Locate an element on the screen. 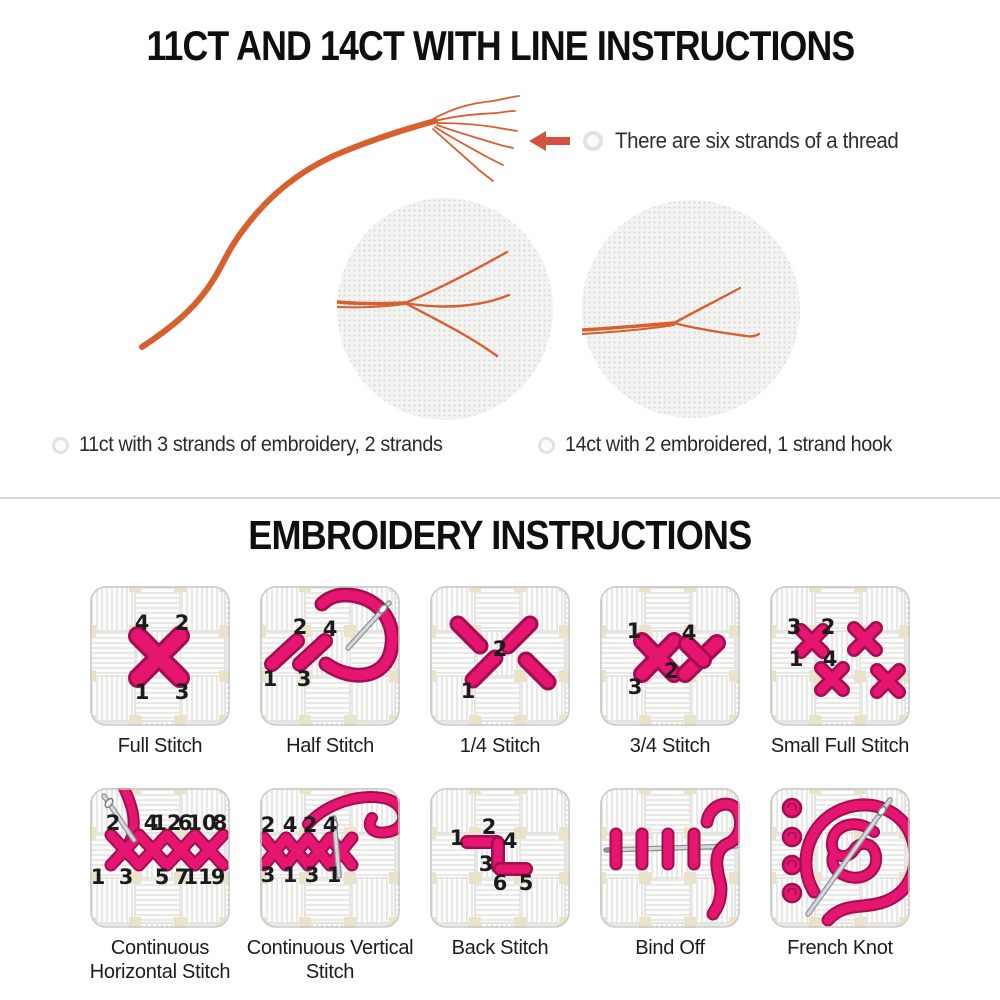  strand-split-3-illustration is located at coordinates (423, 304).